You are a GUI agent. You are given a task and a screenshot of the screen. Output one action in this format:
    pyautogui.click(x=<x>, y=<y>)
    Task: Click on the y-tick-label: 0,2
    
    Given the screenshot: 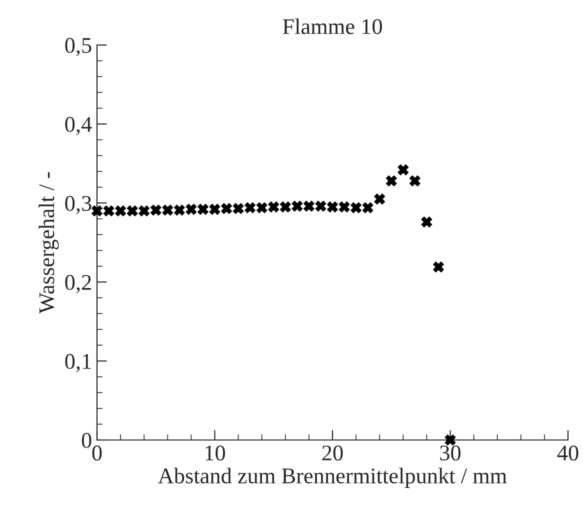 What is the action you would take?
    pyautogui.click(x=78, y=284)
    